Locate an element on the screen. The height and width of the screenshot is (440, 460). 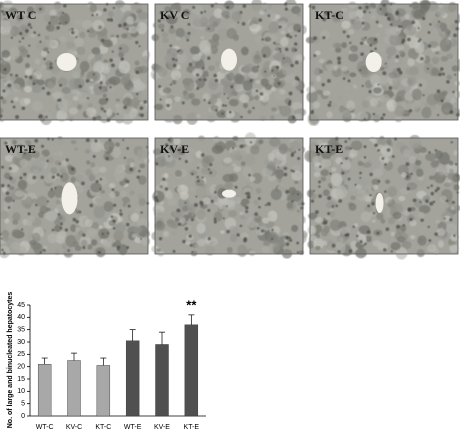
central-vein is located at coordinates (229, 193).